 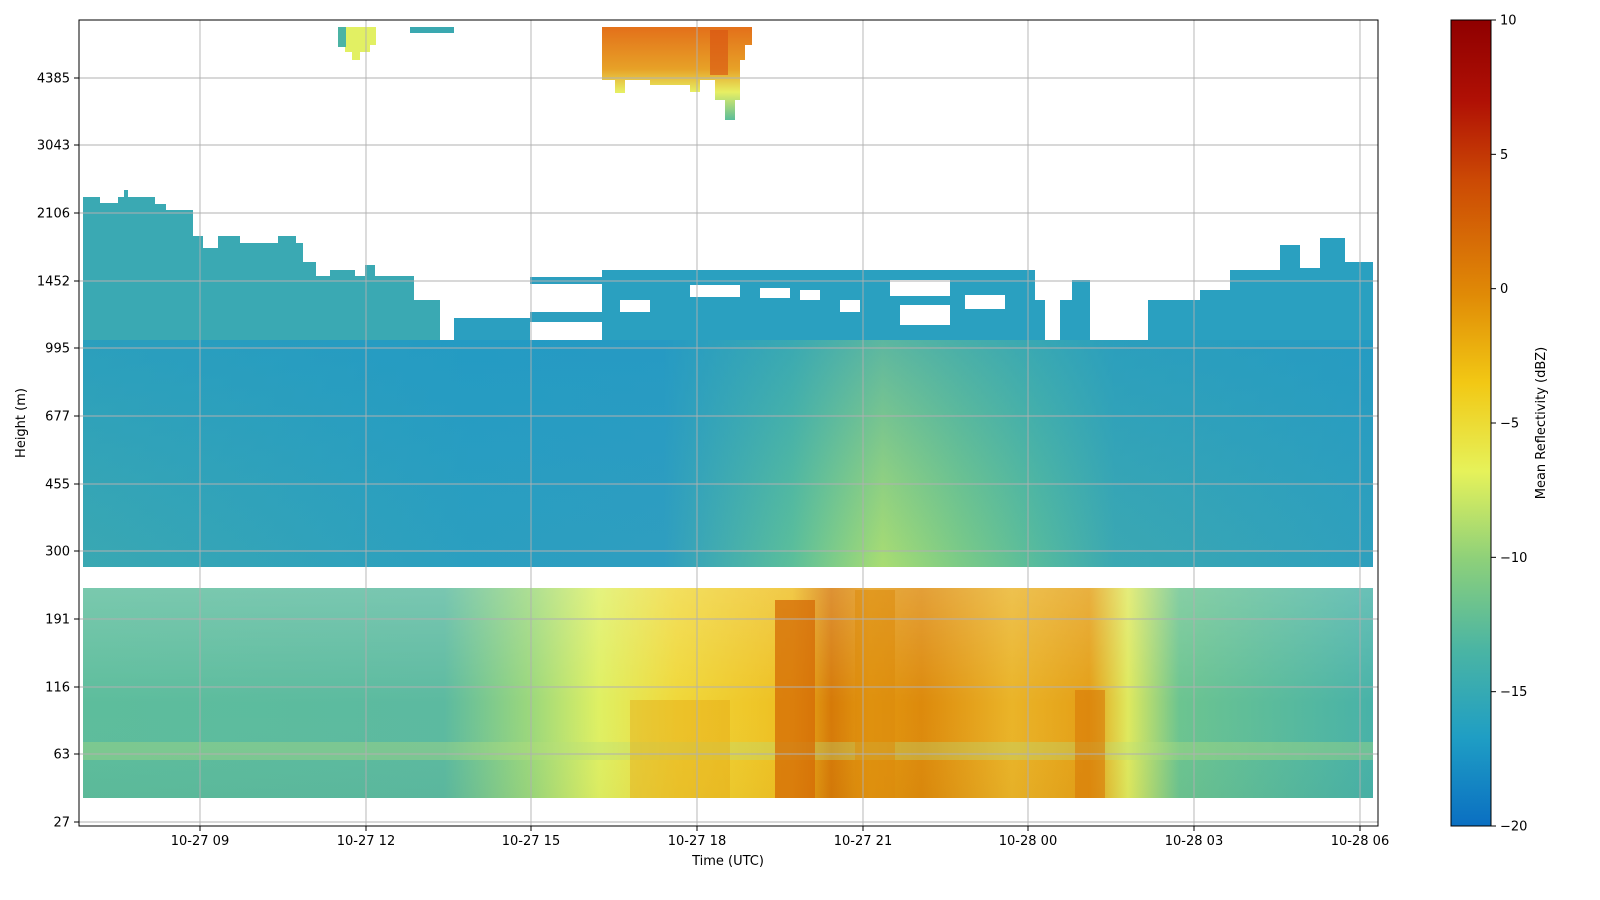 I want to click on y-tick-label: 27, so click(x=61, y=823).